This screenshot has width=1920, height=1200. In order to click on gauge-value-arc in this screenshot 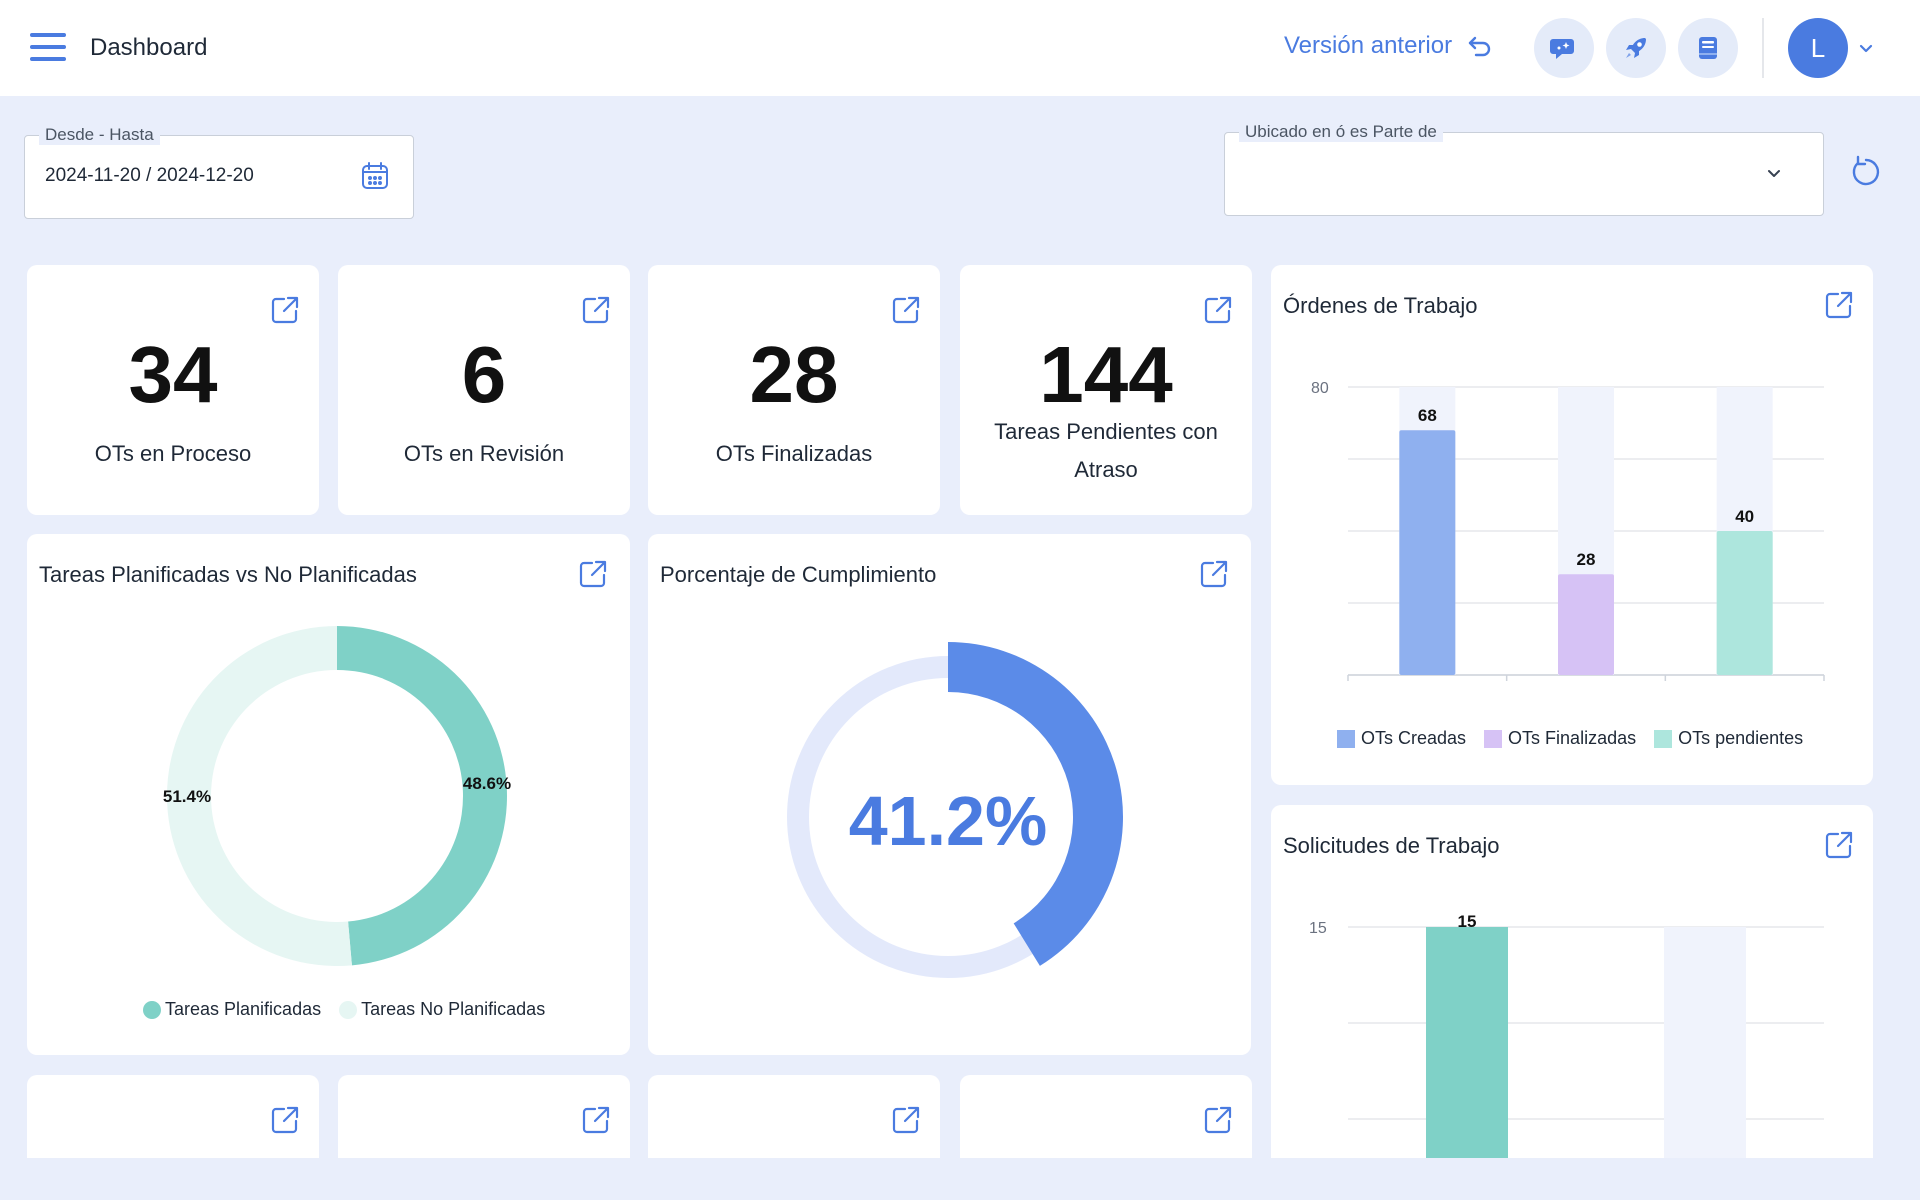, I will do `click(1035, 804)`.